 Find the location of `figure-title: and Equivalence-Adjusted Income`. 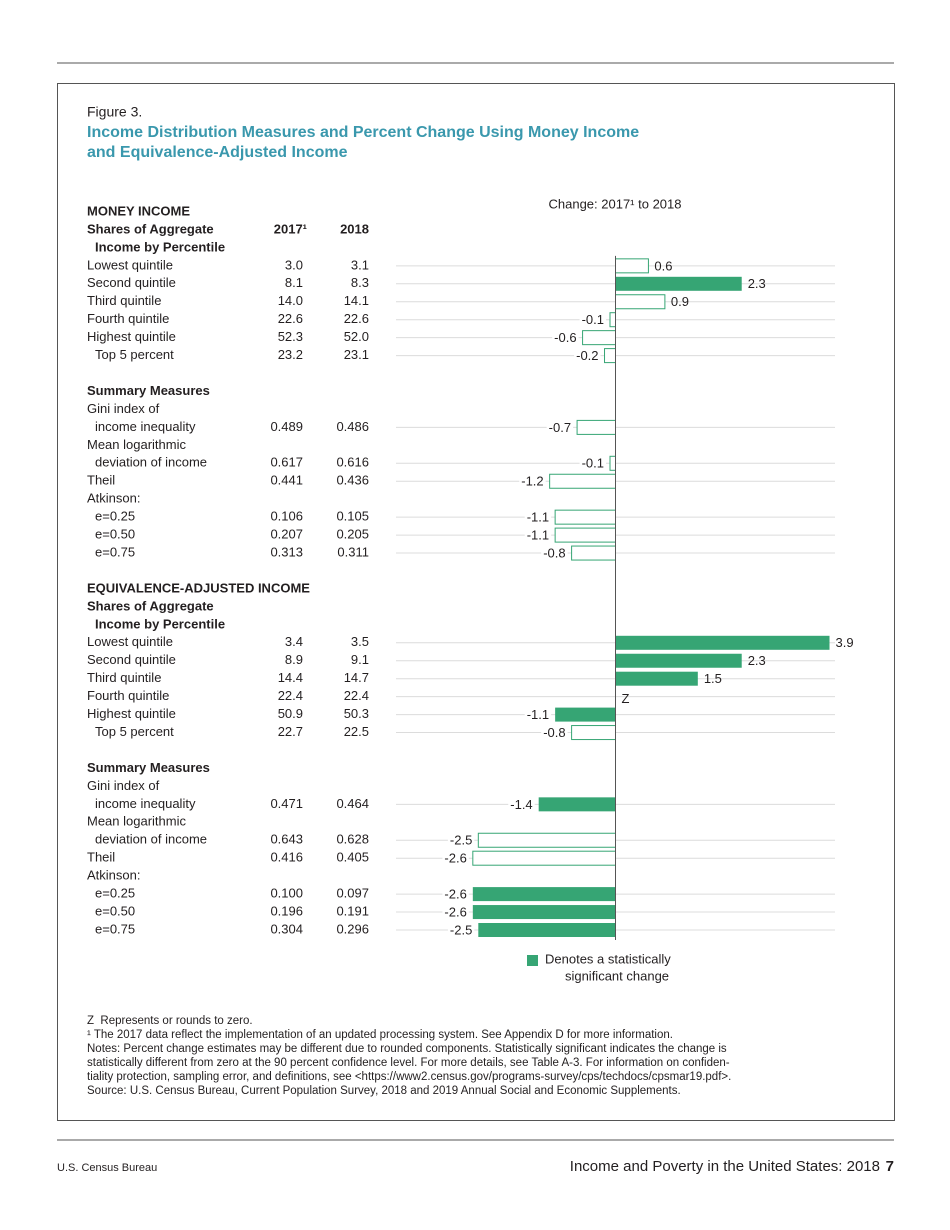

figure-title: and Equivalence-Adjusted Income is located at coordinates (217, 152).